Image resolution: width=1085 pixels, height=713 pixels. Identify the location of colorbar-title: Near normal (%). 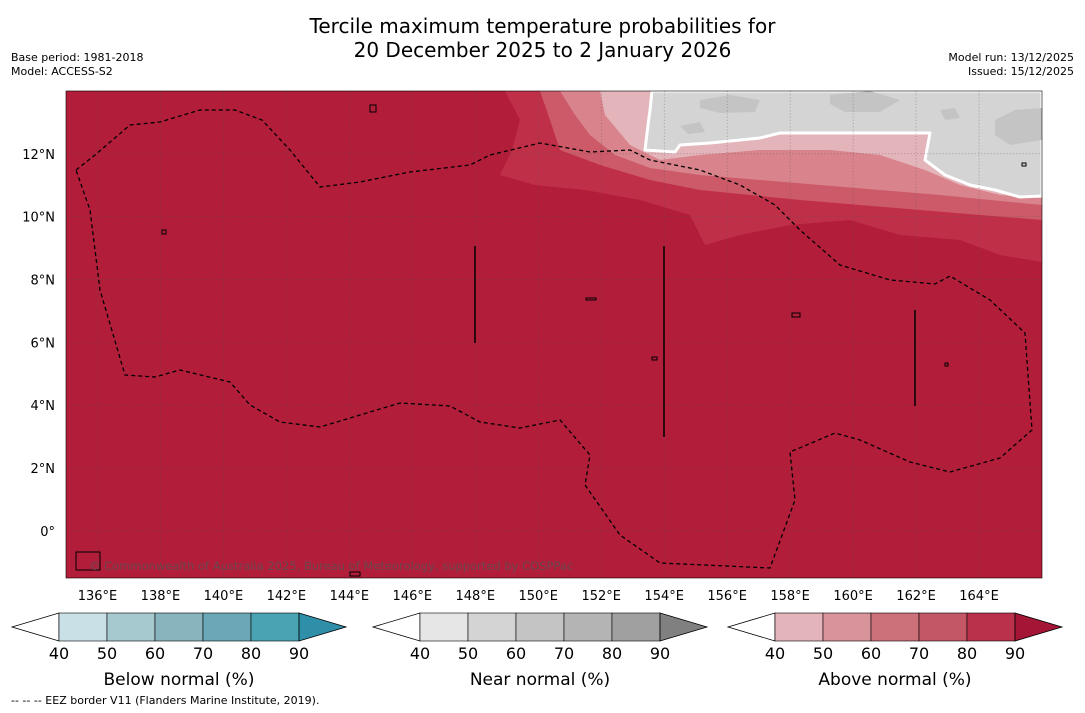
(540, 680).